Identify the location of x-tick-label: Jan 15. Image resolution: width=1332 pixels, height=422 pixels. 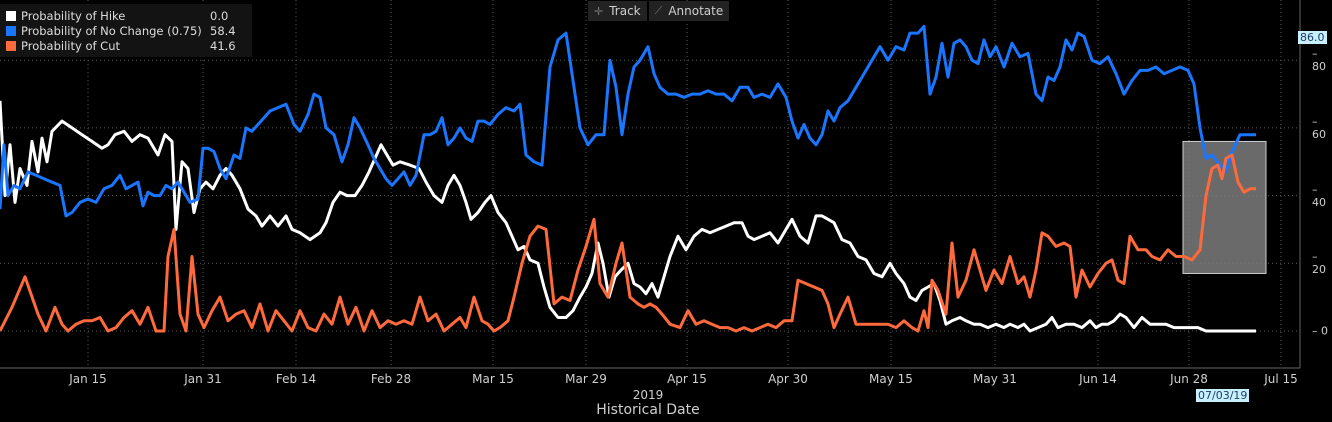
(88, 379).